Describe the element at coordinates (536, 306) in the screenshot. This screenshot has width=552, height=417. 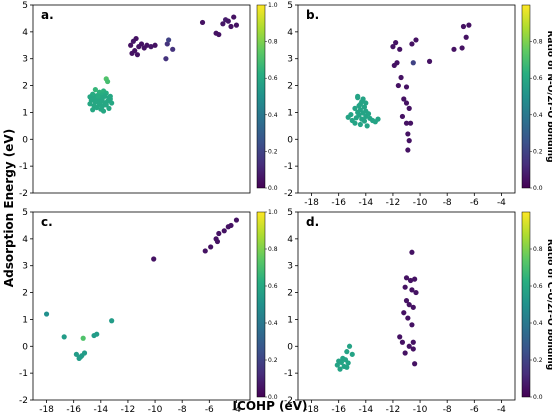
I see `colorbar: 0.0 0.2 0.4 0.6 0.8 Ratio of C-O/Zr-O bonding` at that location.